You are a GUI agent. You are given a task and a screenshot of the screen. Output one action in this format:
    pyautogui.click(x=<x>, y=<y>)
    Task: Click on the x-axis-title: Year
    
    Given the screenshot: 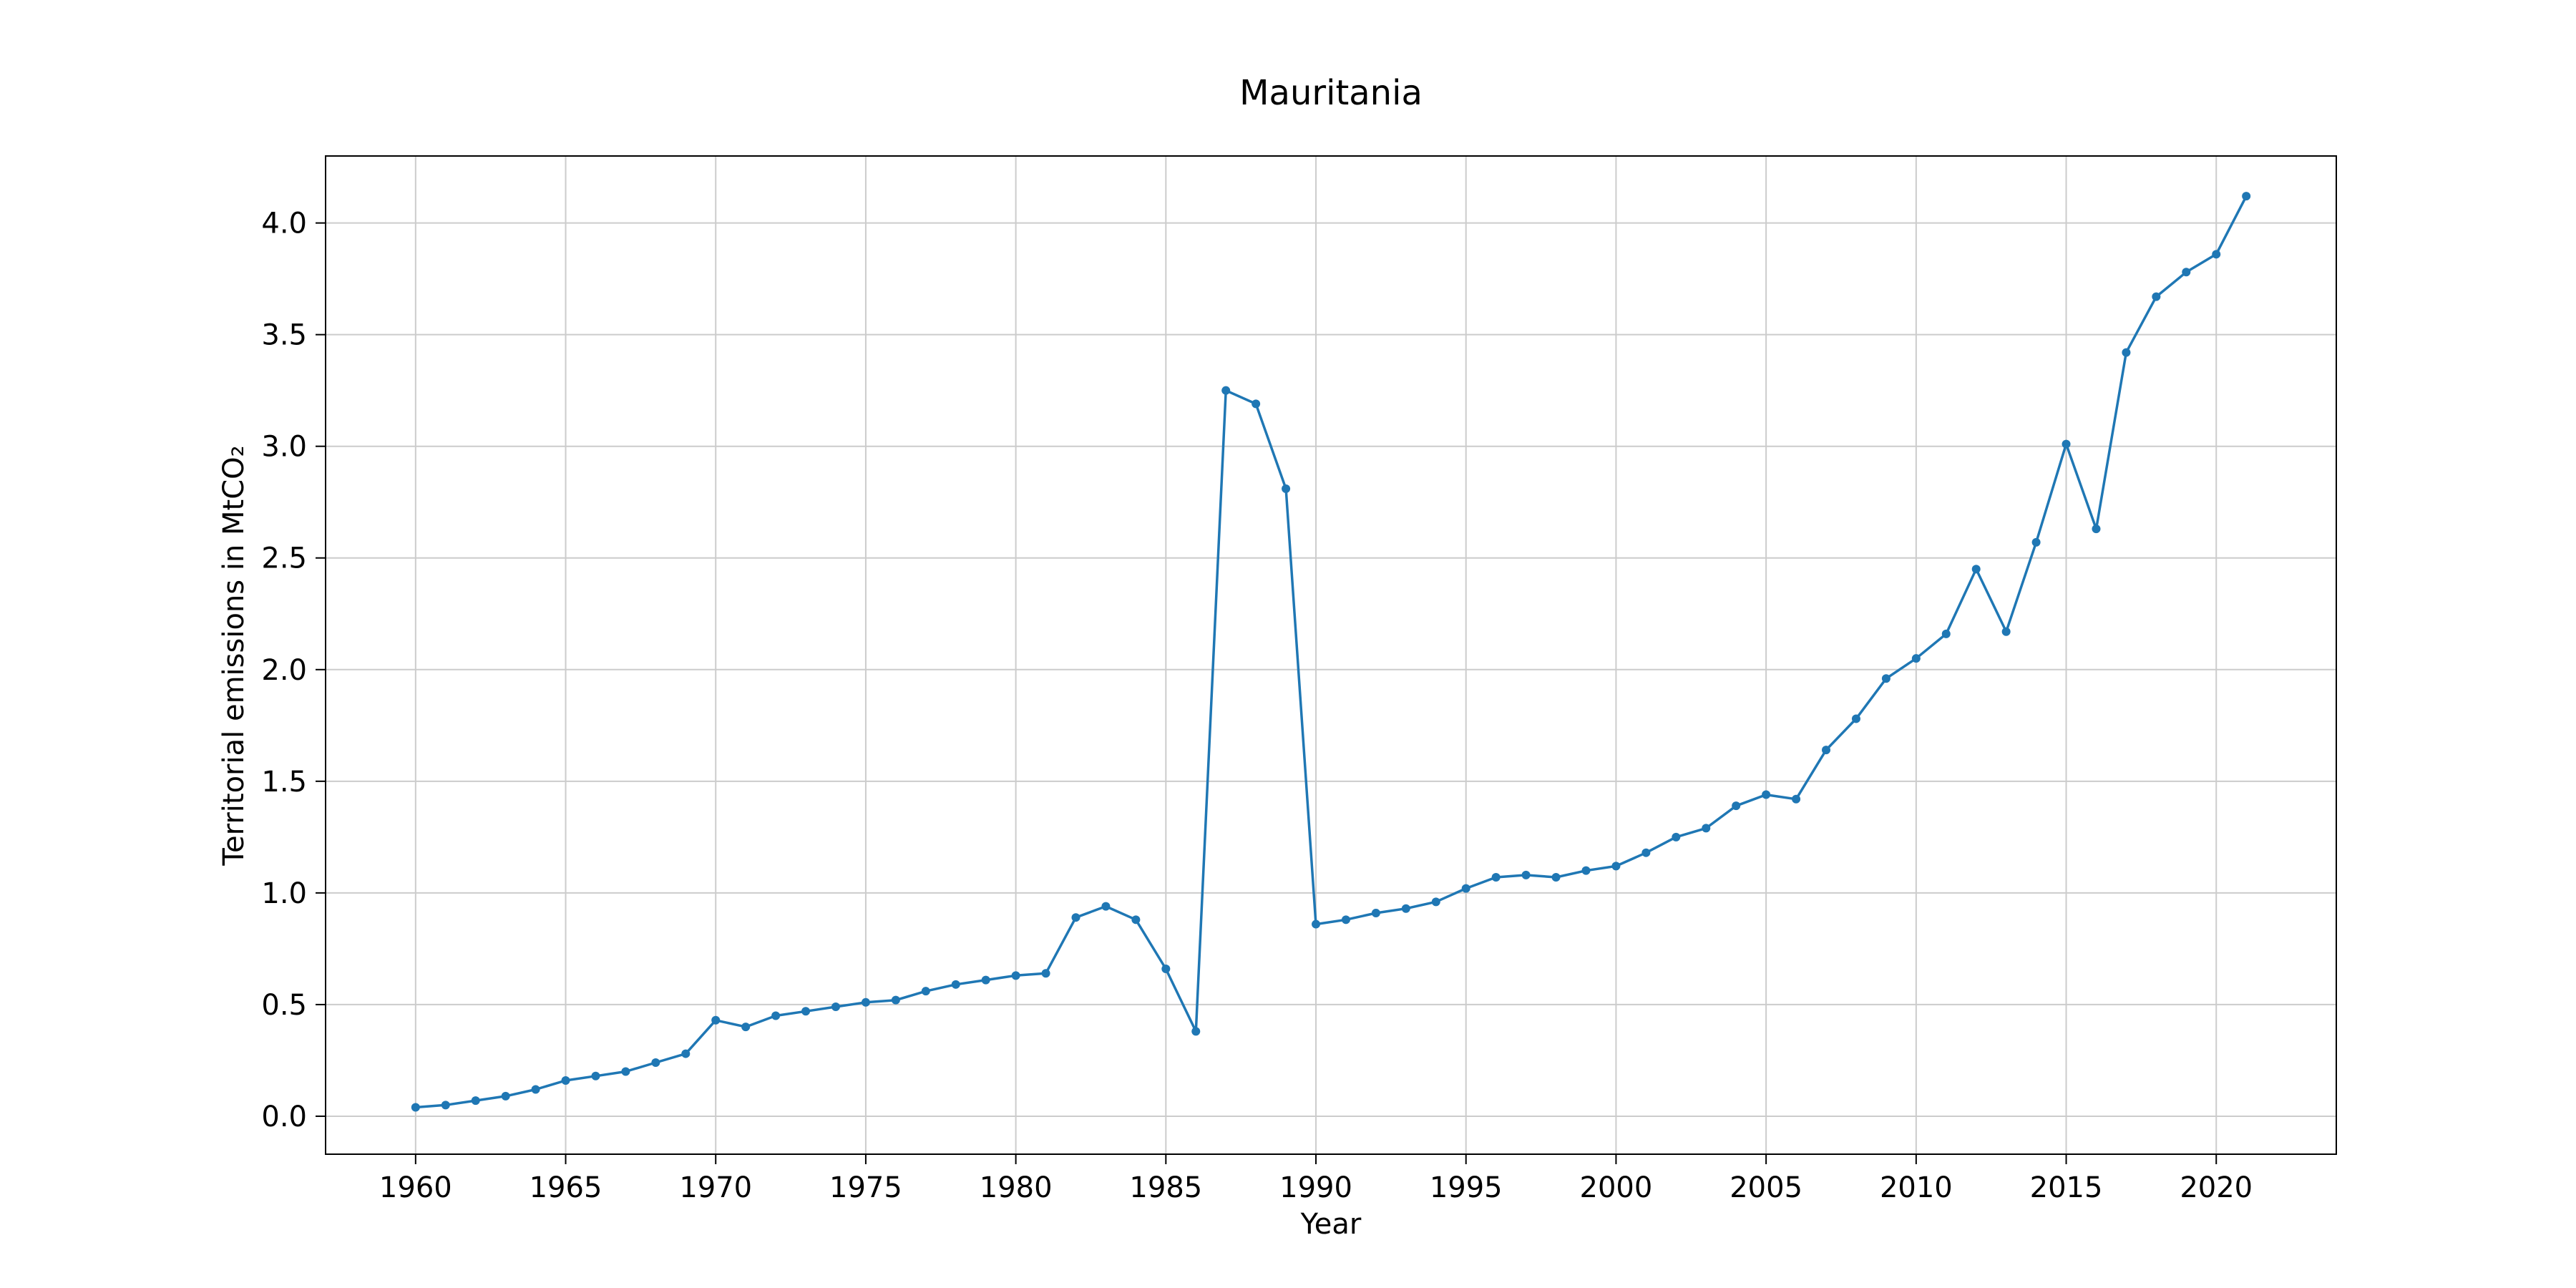 What is the action you would take?
    pyautogui.click(x=1331, y=1224)
    